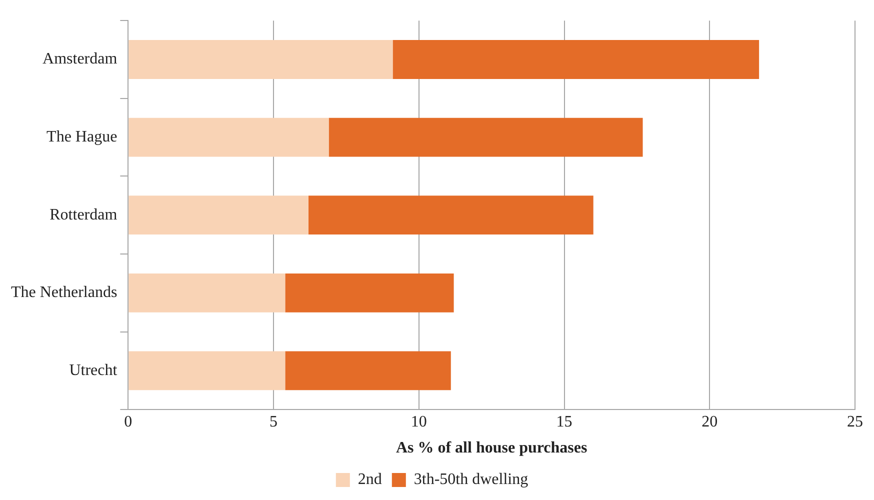  I want to click on legend-label: 2nd, so click(370, 479).